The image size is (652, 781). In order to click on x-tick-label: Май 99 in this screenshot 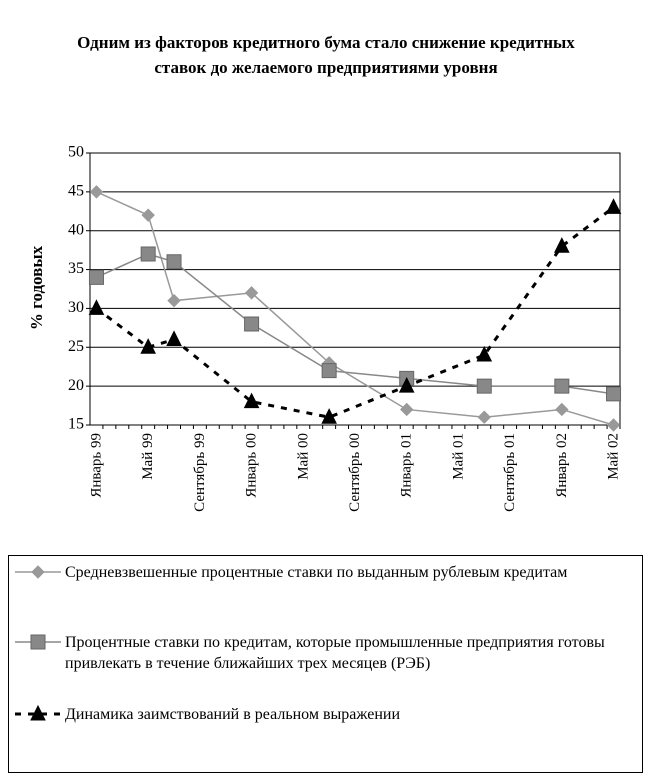, I will do `click(148, 456)`.